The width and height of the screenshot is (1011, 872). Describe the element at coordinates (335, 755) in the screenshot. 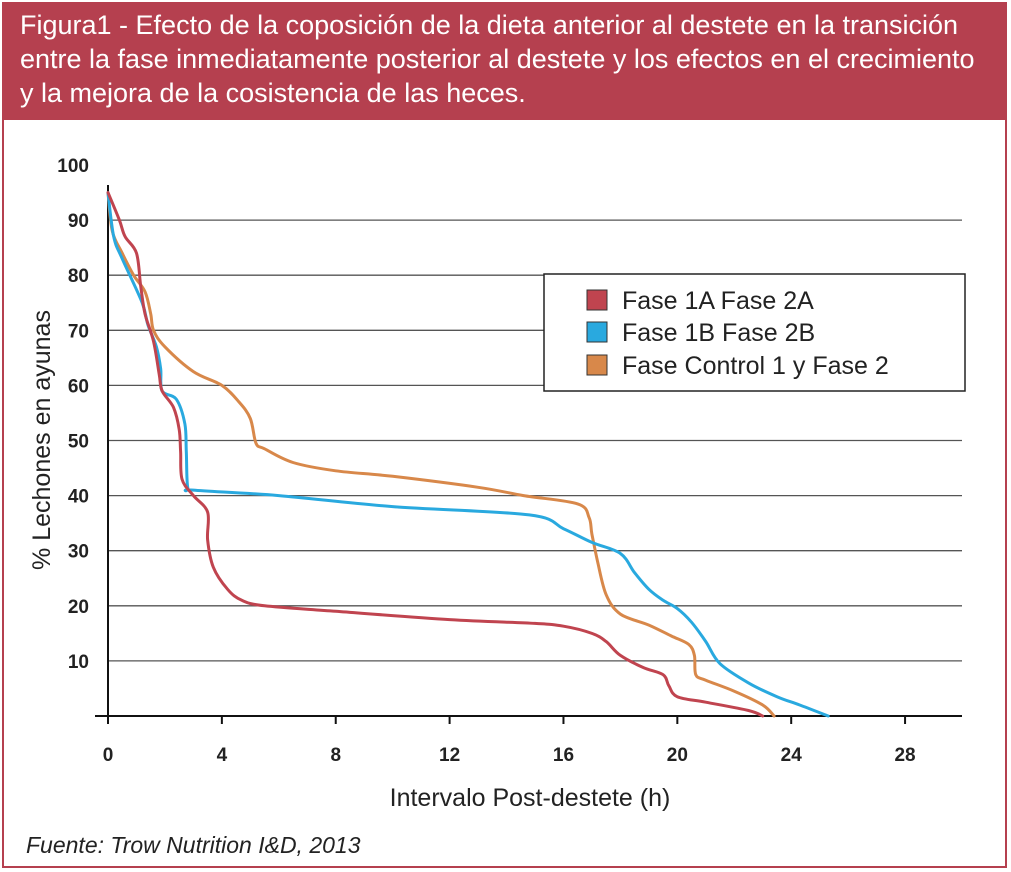

I see `x-tick-8: 8` at that location.